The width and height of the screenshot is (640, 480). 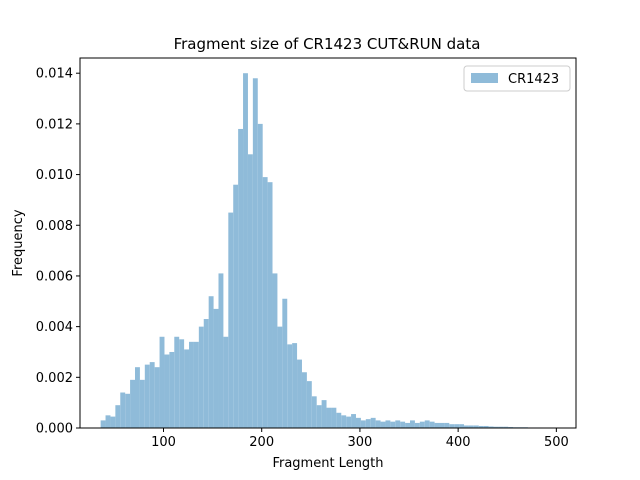 I want to click on y-tick-label: 0.008, so click(x=54, y=226).